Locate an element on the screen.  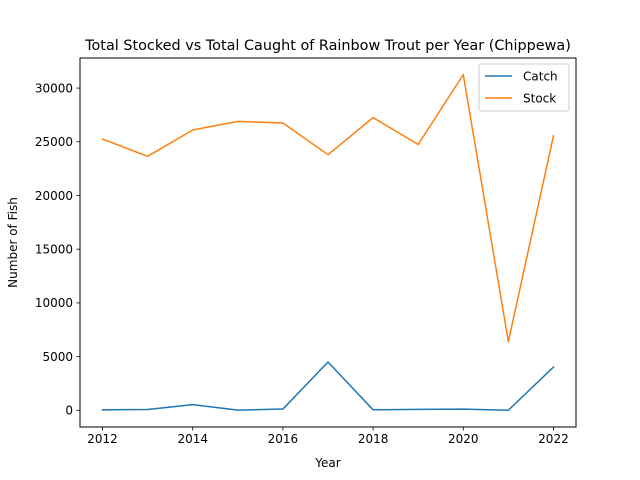
x-tick-label: 2012 is located at coordinates (102, 439).